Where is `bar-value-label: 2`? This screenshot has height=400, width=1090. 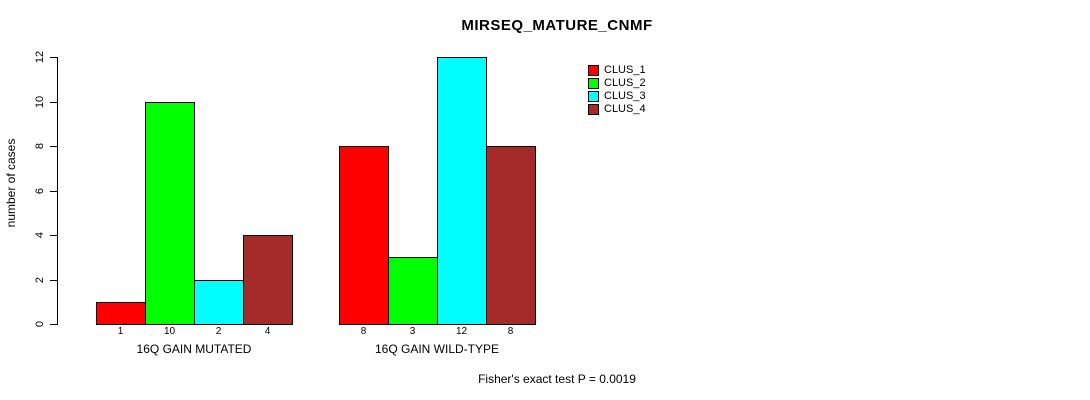 bar-value-label: 2 is located at coordinates (218, 331).